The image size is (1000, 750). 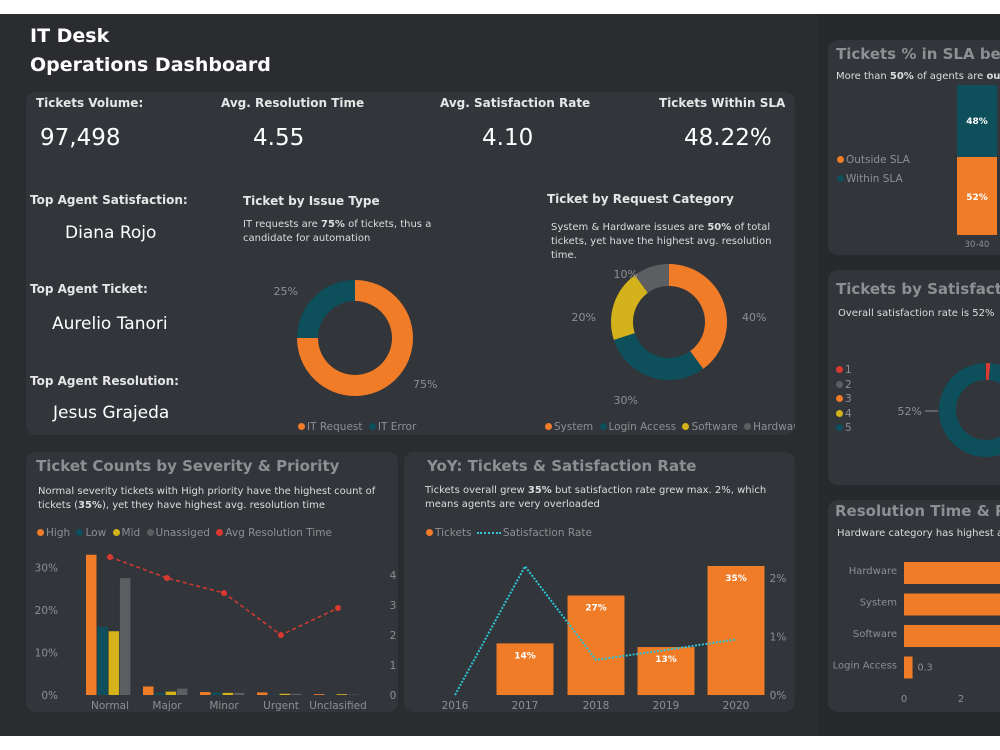 I want to click on satisfaction-chart: 52%, so click(x=949, y=410).